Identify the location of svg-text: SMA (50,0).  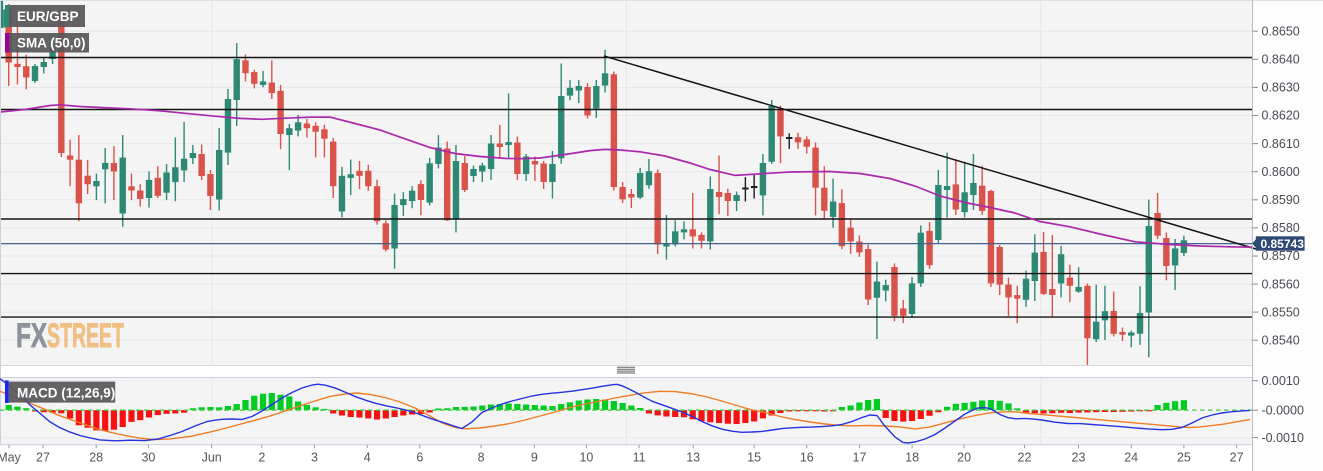
(51, 43).